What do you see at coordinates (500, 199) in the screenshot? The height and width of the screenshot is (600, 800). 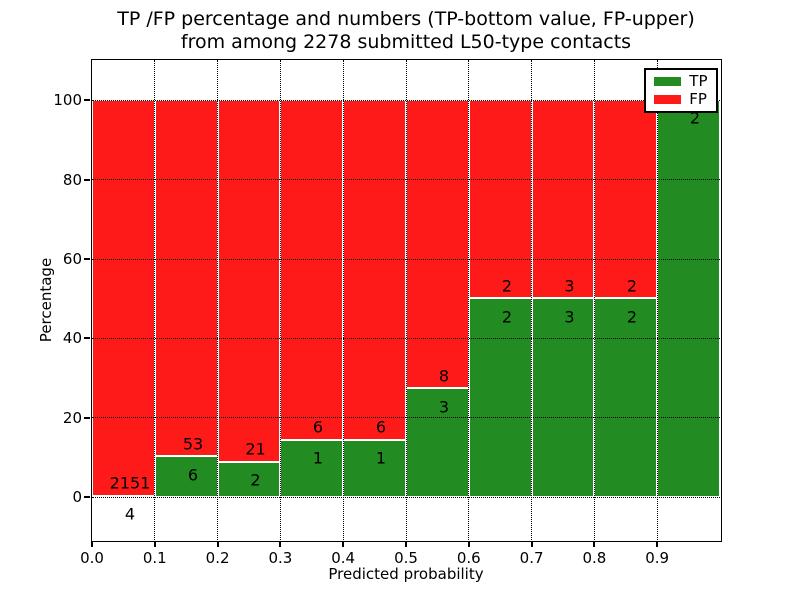 I see `bar-6-fp-segment` at bounding box center [500, 199].